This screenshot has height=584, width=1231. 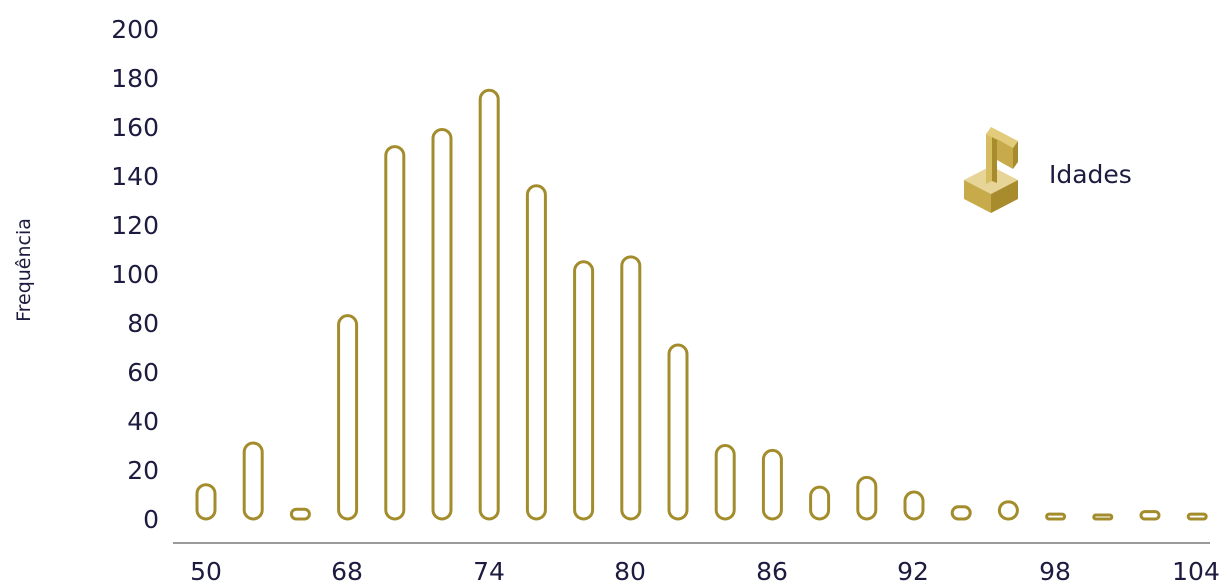 What do you see at coordinates (151, 519) in the screenshot?
I see `y-tick-label: 0` at bounding box center [151, 519].